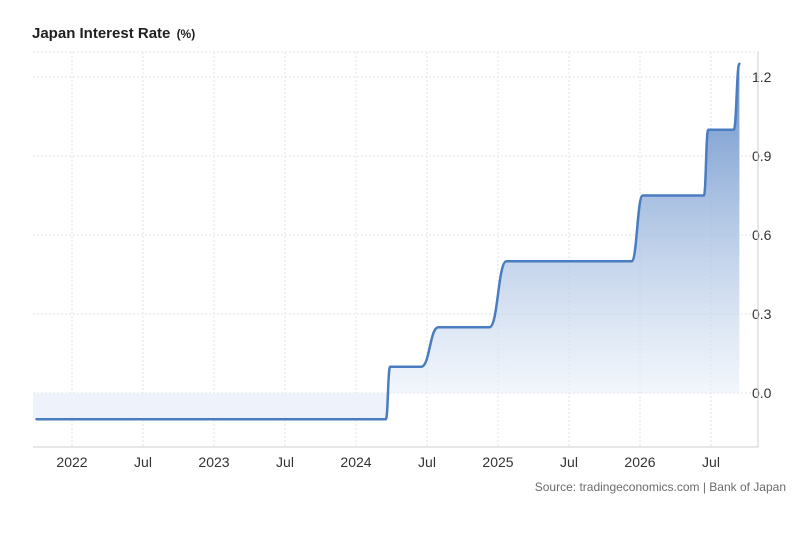 This screenshot has width=800, height=546. I want to click on y-tick-label: 0.6, so click(762, 235).